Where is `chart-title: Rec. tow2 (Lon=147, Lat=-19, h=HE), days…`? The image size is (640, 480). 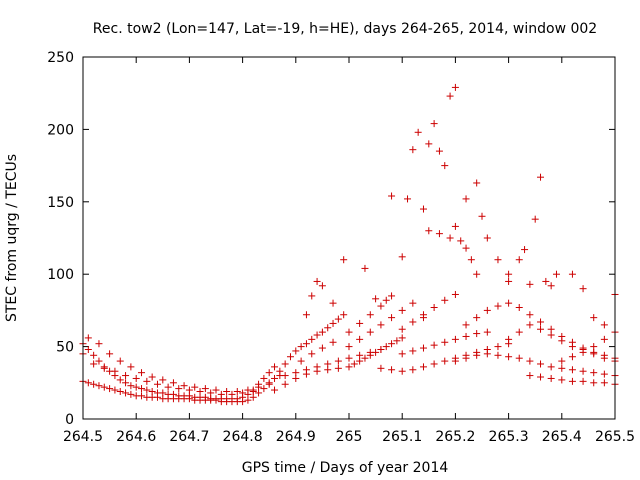 chart-title: Rec. tow2 (Lon=147, Lat=-19, h=HE), days… is located at coordinates (345, 29).